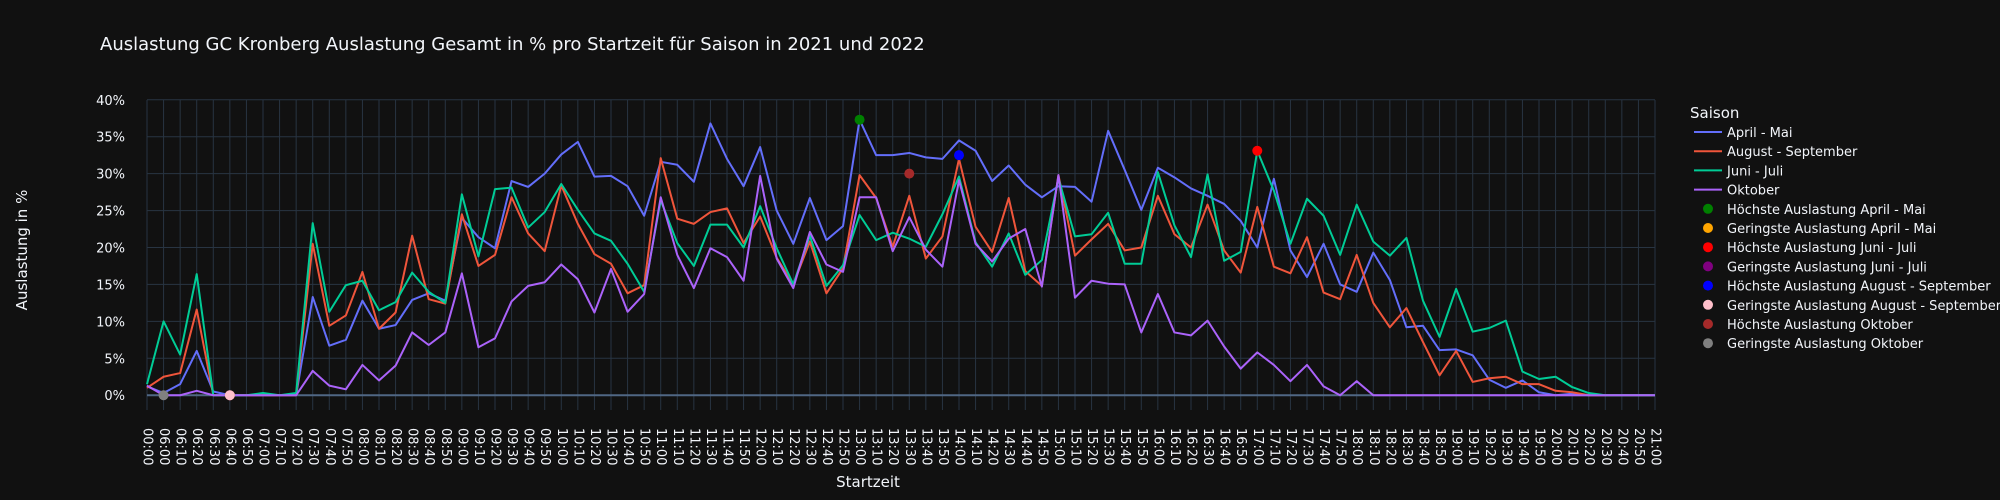  Describe the element at coordinates (1505, 446) in the screenshot. I see `x-tick-label: 19:30` at that location.